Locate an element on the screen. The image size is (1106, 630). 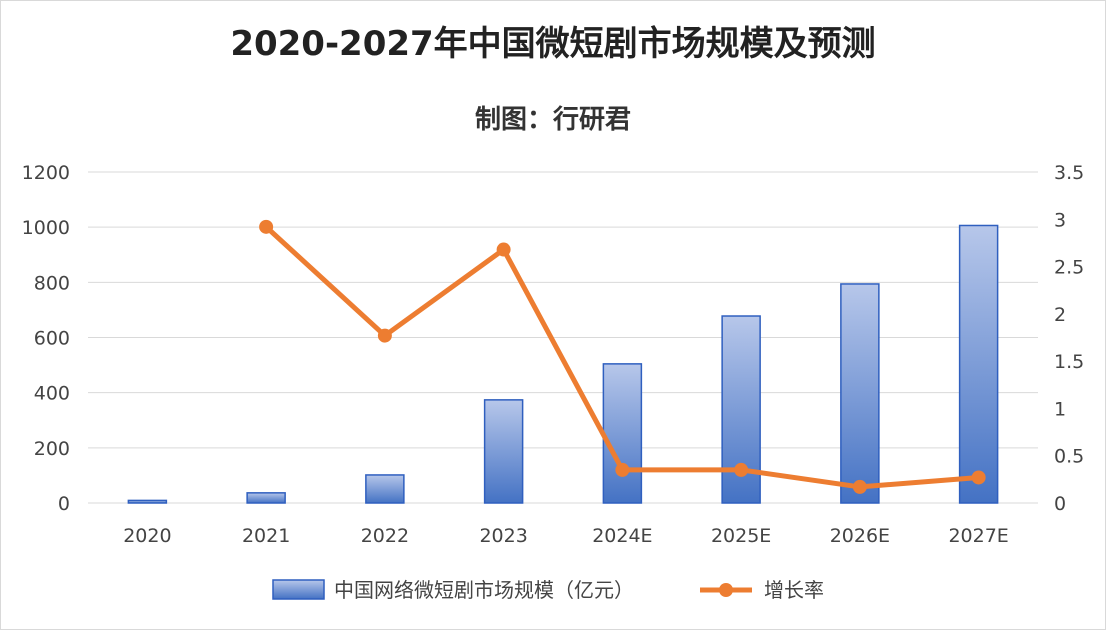
x-tick-label: 2023 is located at coordinates (503, 536).